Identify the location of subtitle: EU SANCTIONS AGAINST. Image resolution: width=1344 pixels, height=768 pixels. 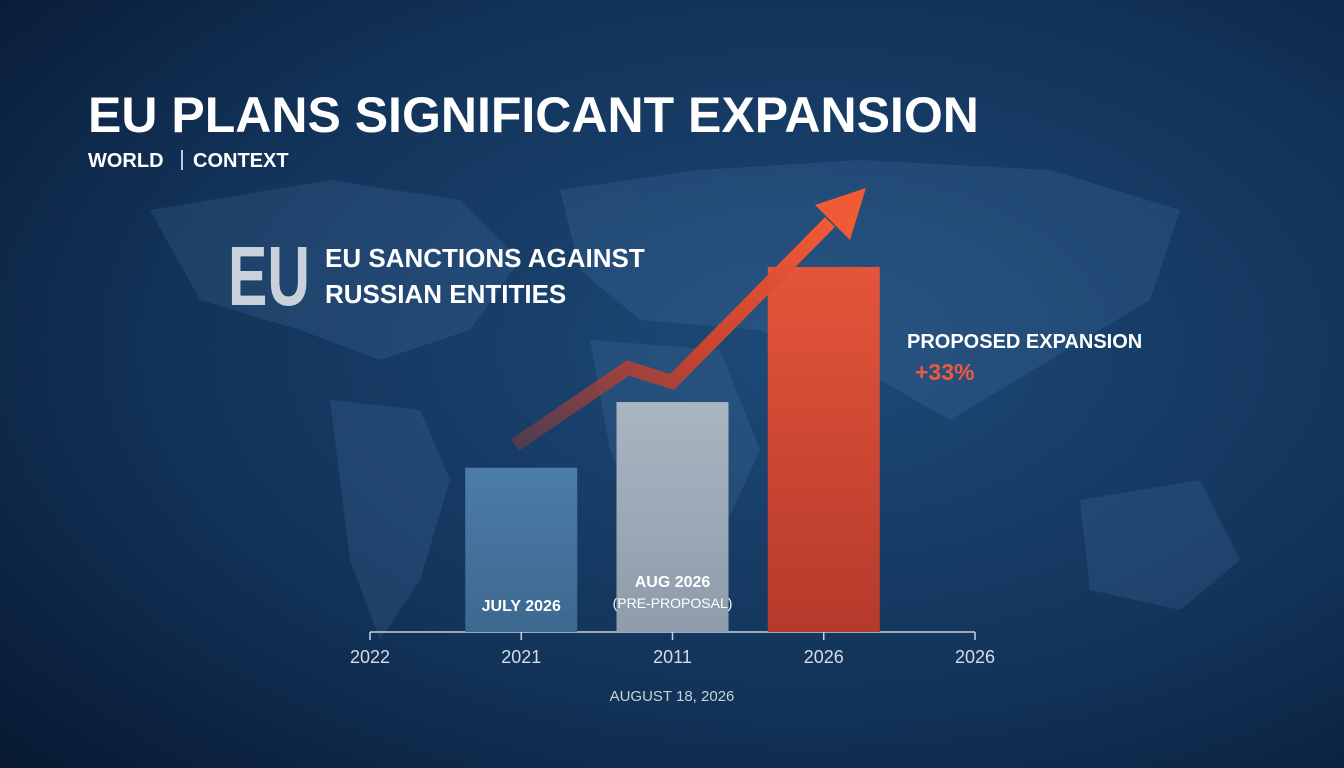
(485, 258).